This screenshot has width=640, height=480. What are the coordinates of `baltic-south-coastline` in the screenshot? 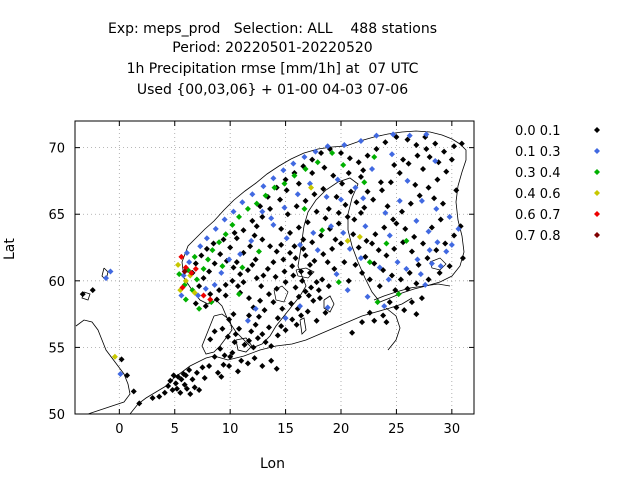 It's located at (313, 329).